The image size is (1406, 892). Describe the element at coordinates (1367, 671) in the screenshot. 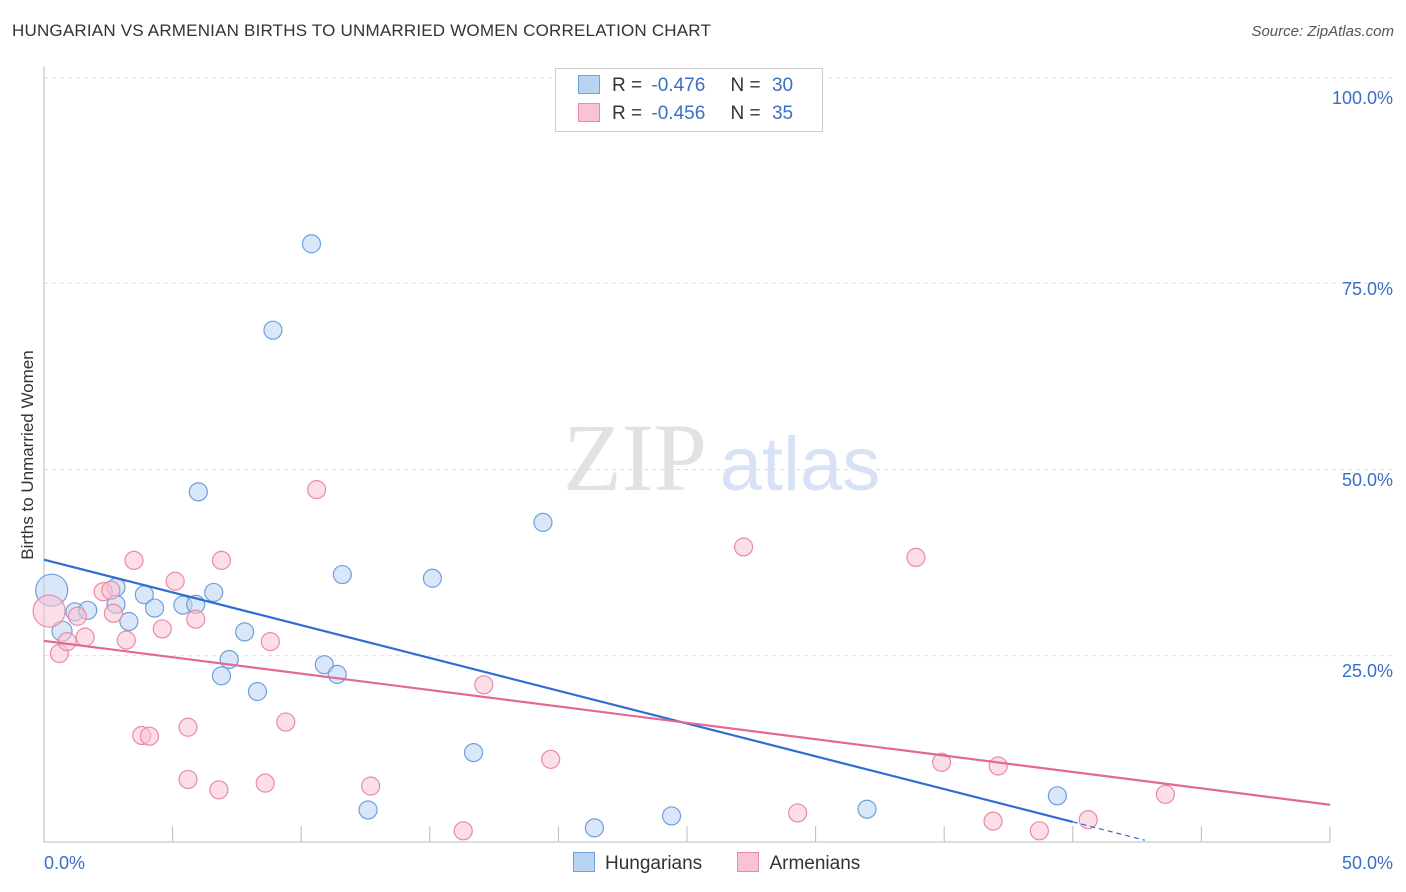

I see `y-tick-label: 25.0%` at that location.